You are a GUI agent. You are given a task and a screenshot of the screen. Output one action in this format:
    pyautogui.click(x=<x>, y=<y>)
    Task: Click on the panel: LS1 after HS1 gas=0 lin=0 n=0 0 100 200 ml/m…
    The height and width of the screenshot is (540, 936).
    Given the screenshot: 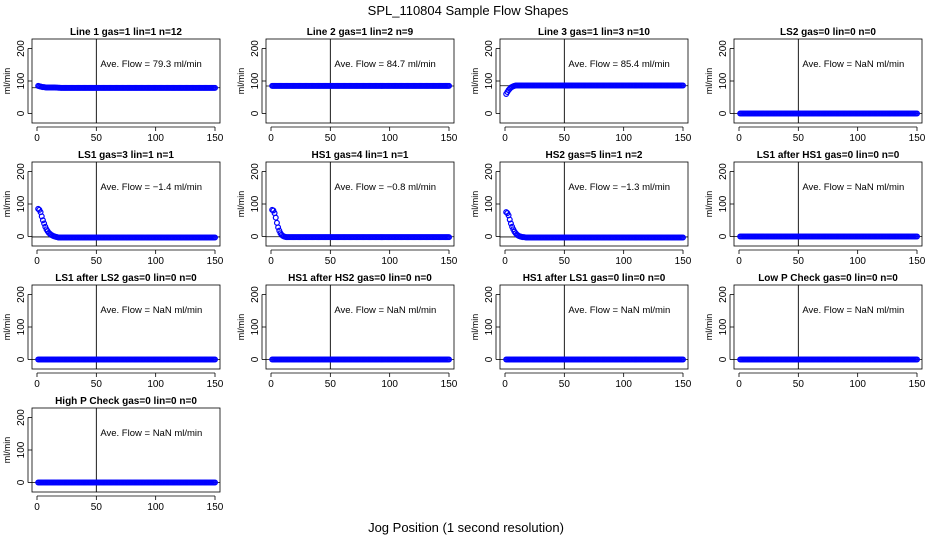 What is the action you would take?
    pyautogui.click(x=815, y=208)
    